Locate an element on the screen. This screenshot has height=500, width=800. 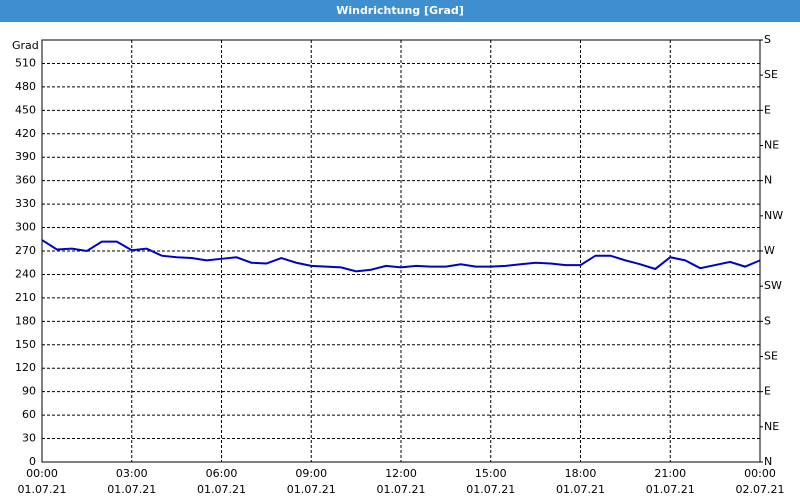
y-tick-label: 120 is located at coordinates (25, 367).